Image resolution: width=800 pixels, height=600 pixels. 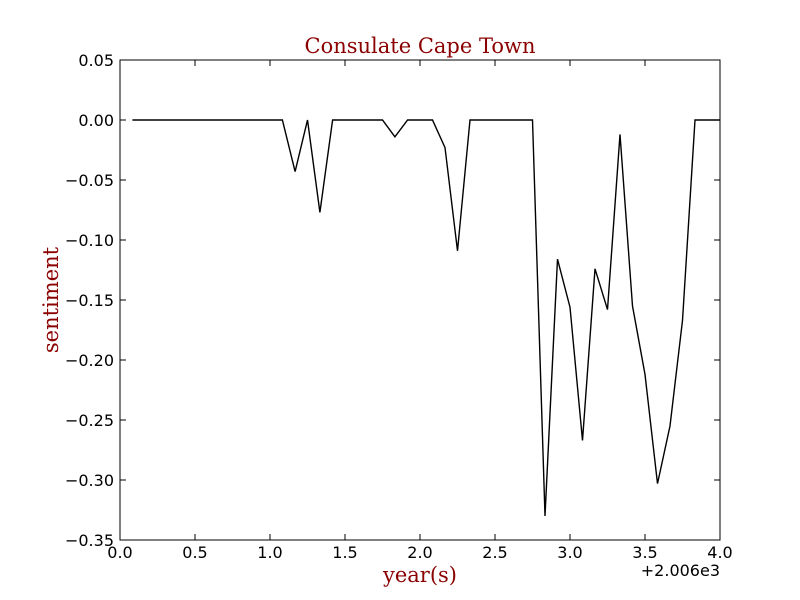 I want to click on y-tick-label: 0.05, so click(x=96, y=60).